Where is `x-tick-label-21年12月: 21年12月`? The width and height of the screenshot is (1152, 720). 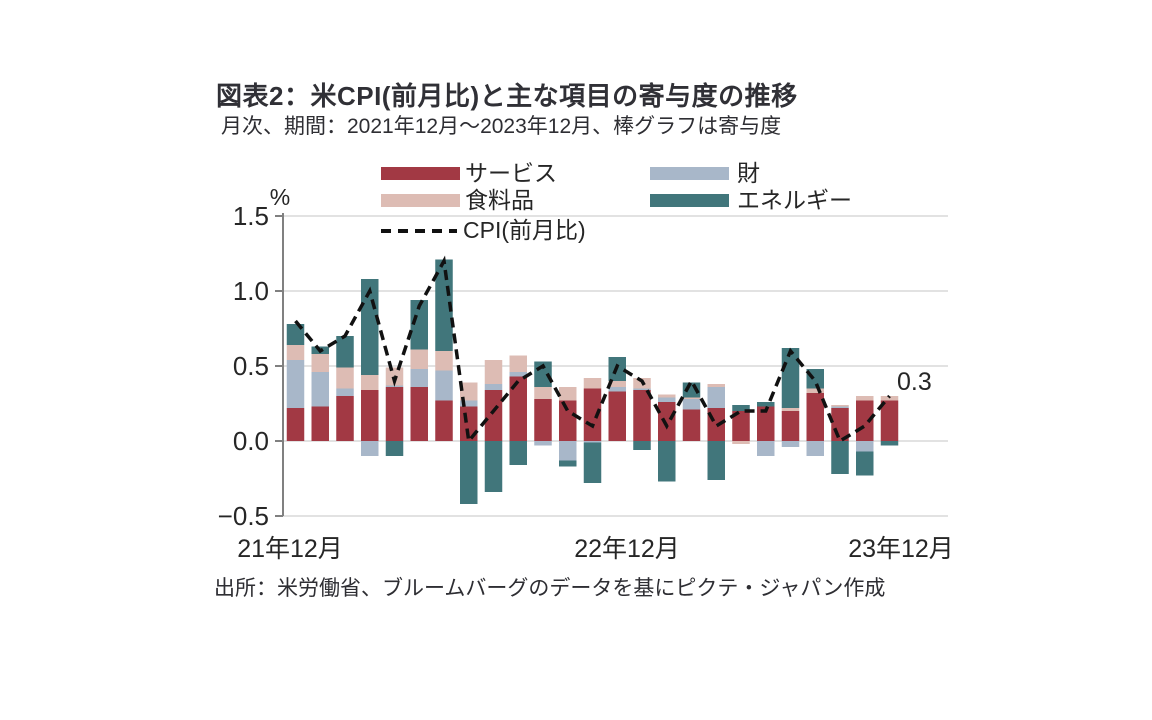
x-tick-label-21年12月: 21年12月 is located at coordinates (290, 549).